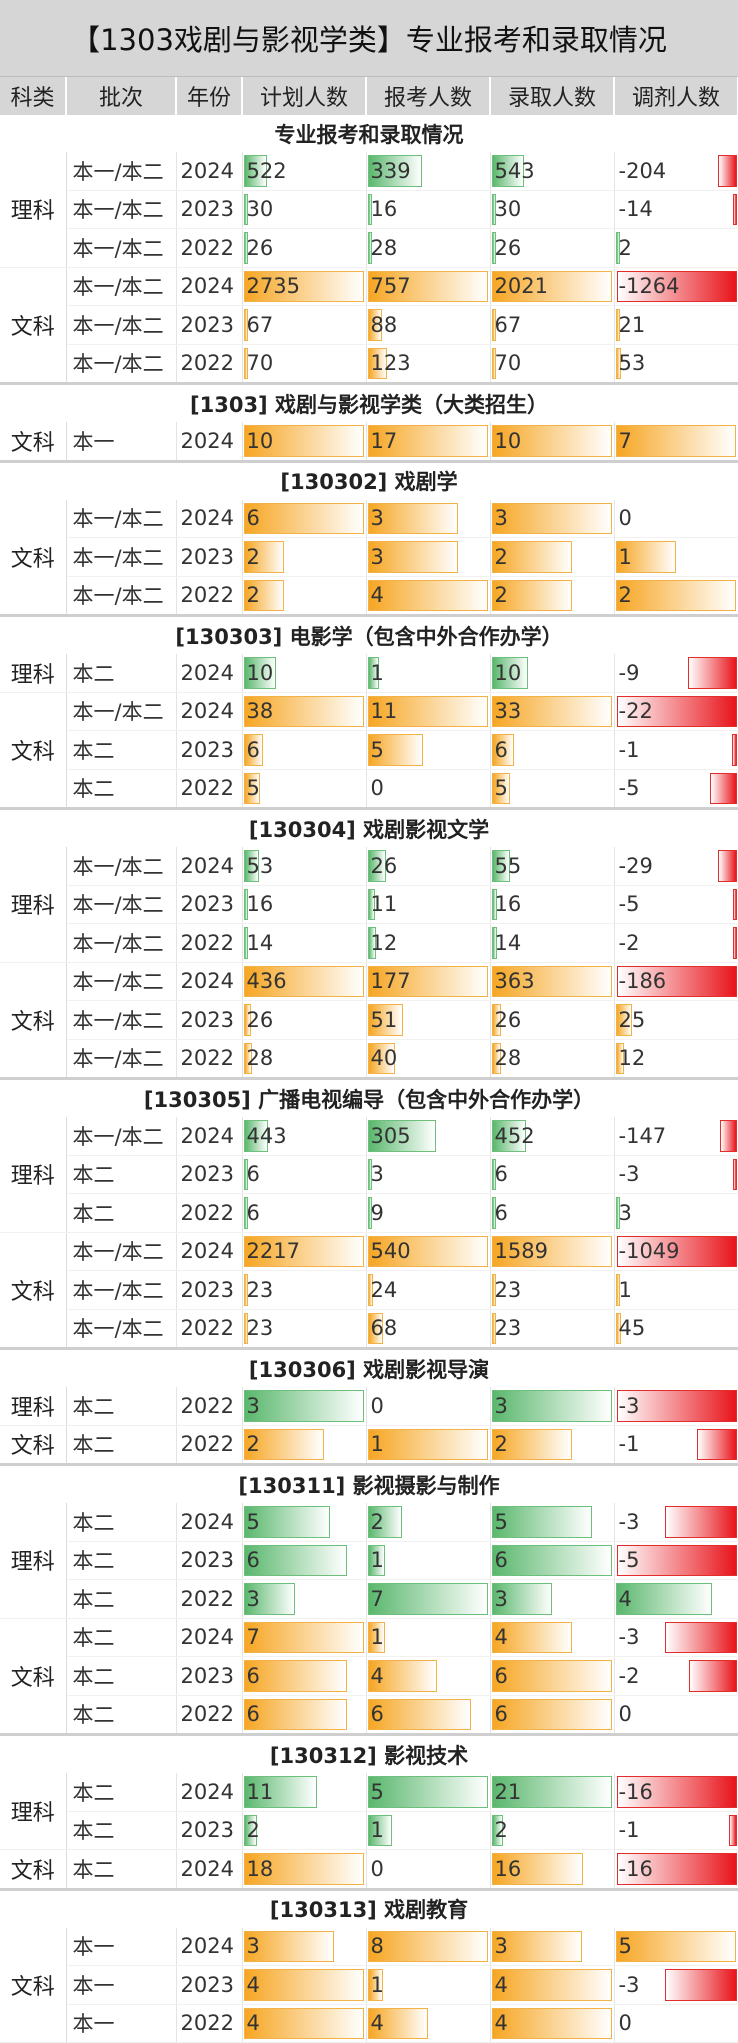 This screenshot has width=738, height=2043. What do you see at coordinates (428, 750) in the screenshot?
I see `apply-count-cell: 5` at bounding box center [428, 750].